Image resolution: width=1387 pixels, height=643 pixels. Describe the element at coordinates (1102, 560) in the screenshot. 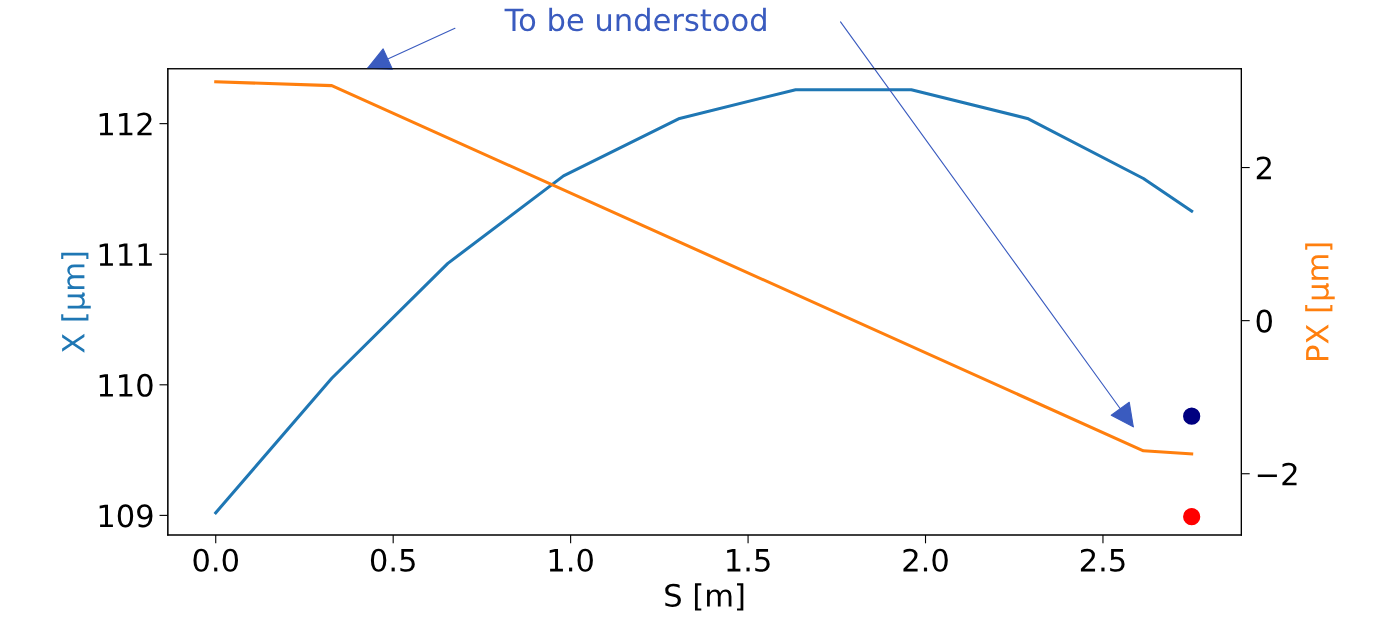

I see `x-tick-label: 2.5` at that location.